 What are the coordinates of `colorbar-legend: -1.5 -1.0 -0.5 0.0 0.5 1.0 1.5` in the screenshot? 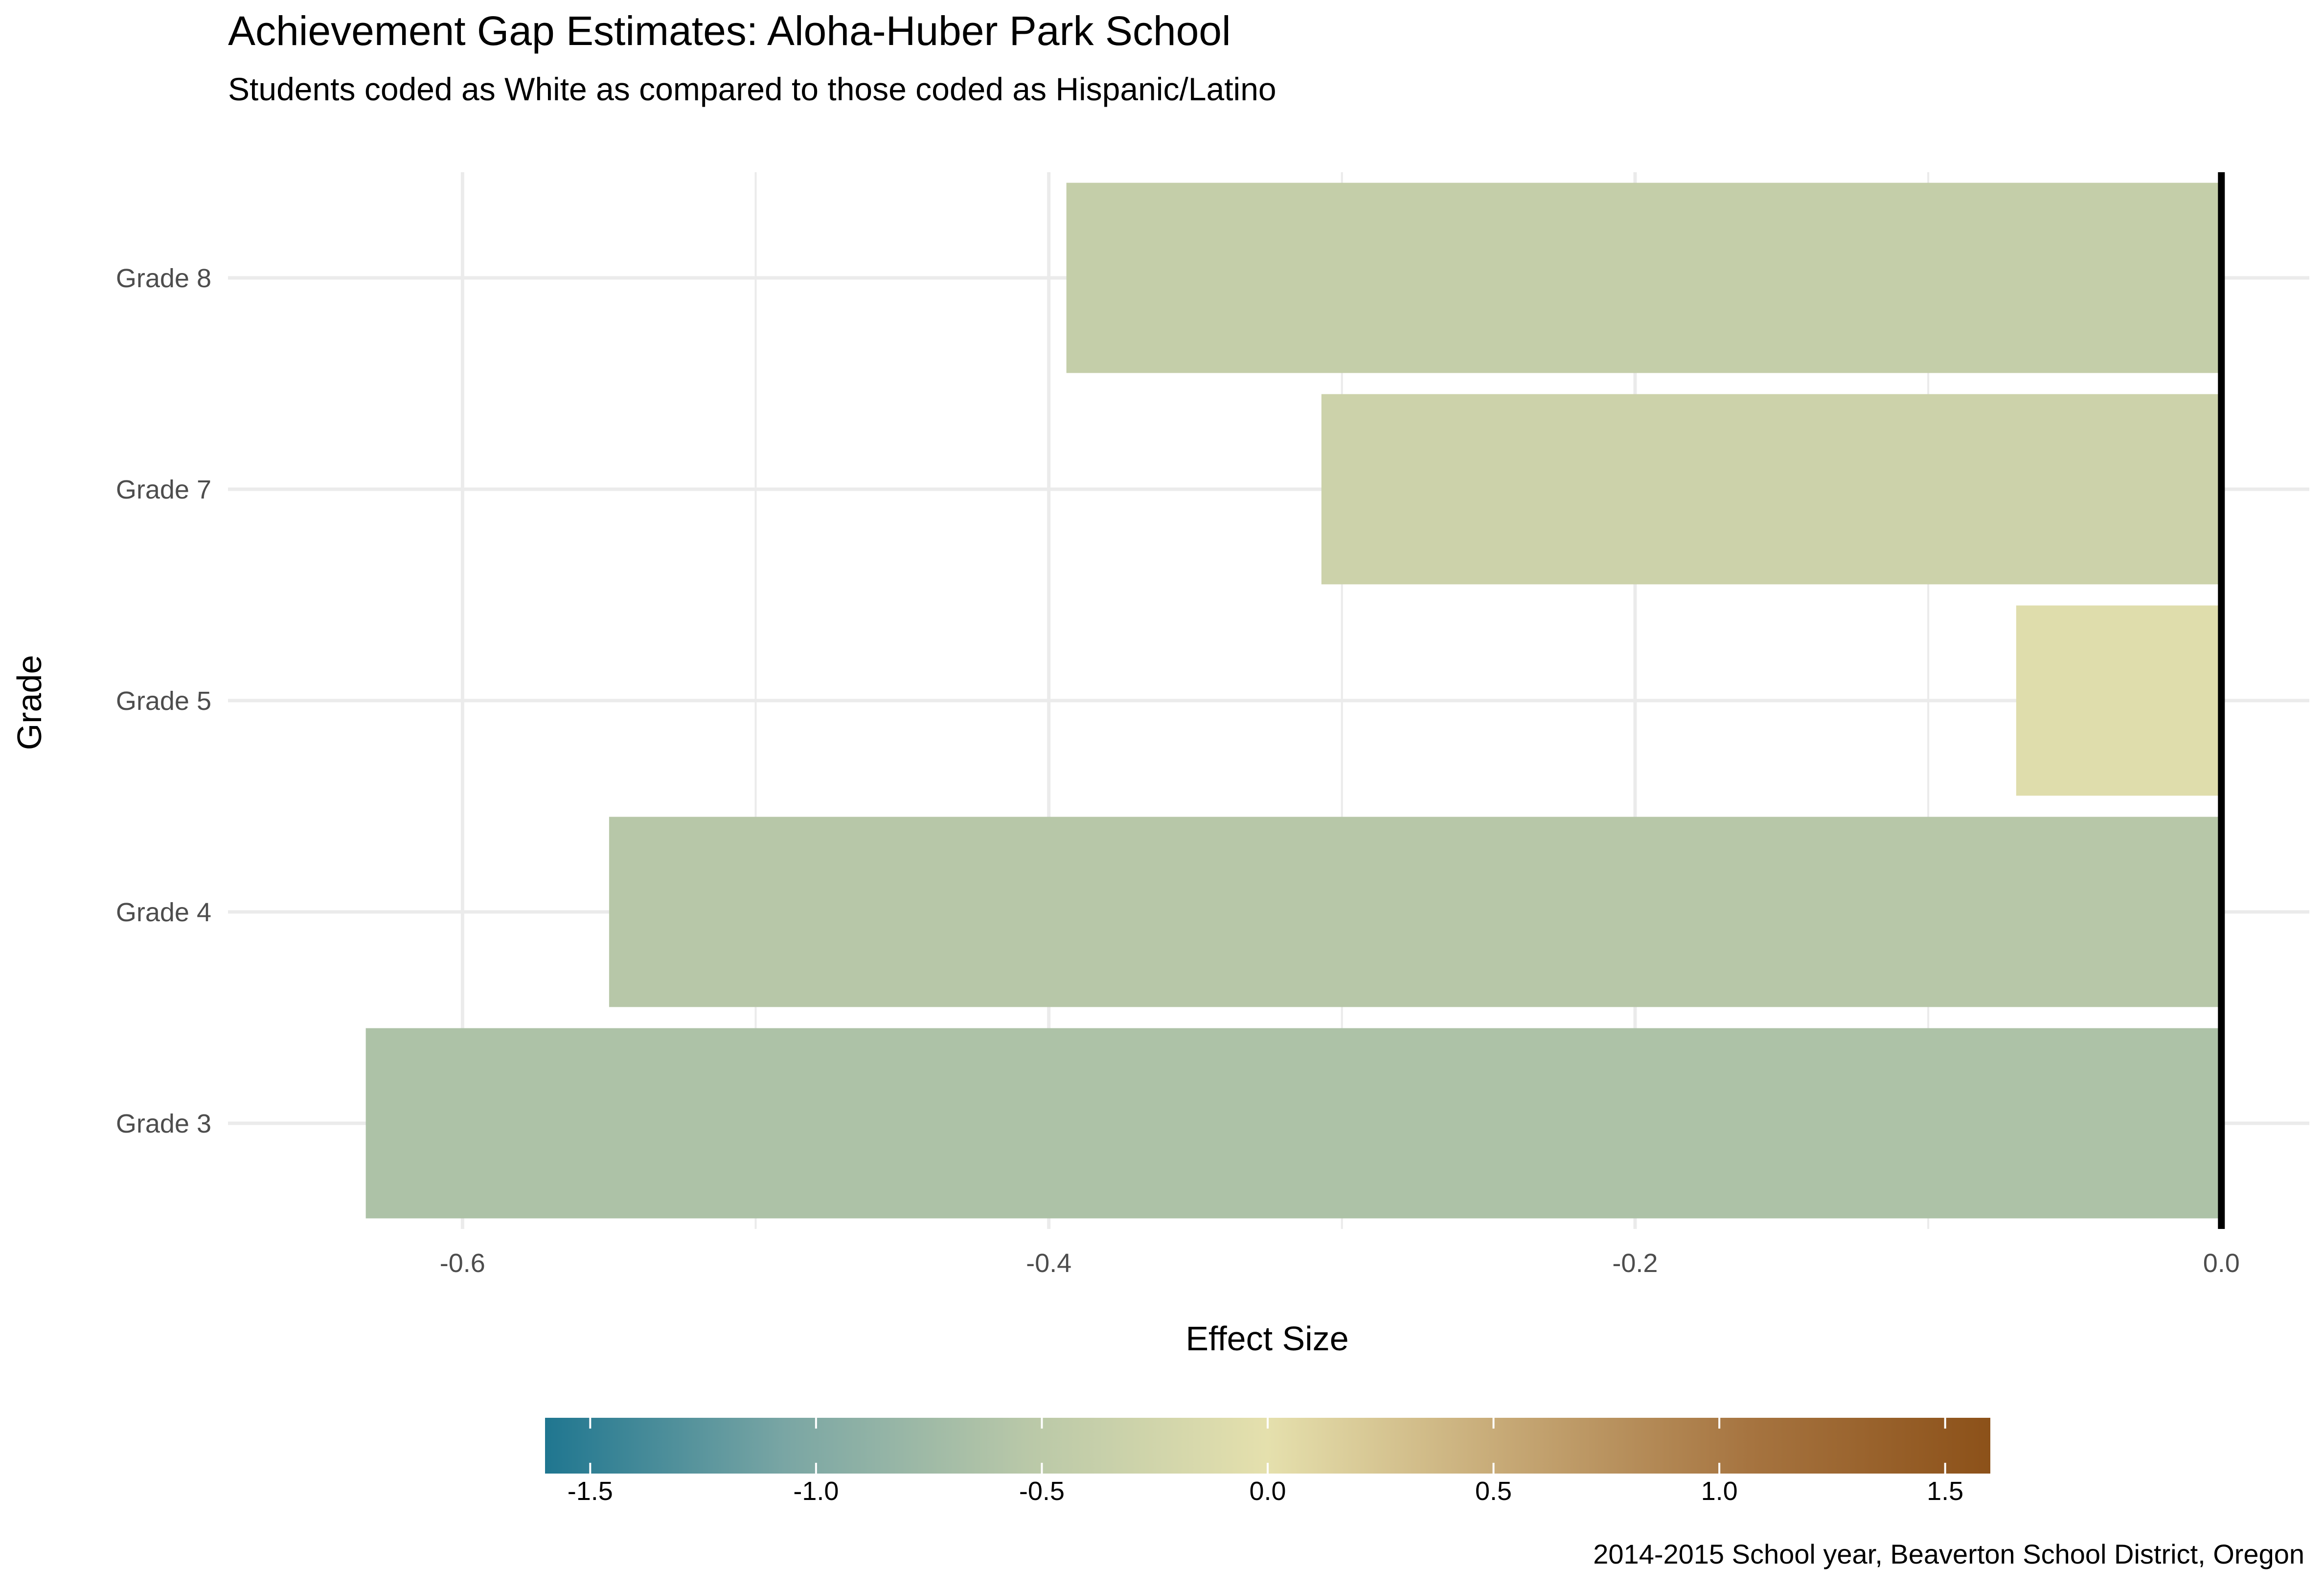 It's located at (1267, 1462).